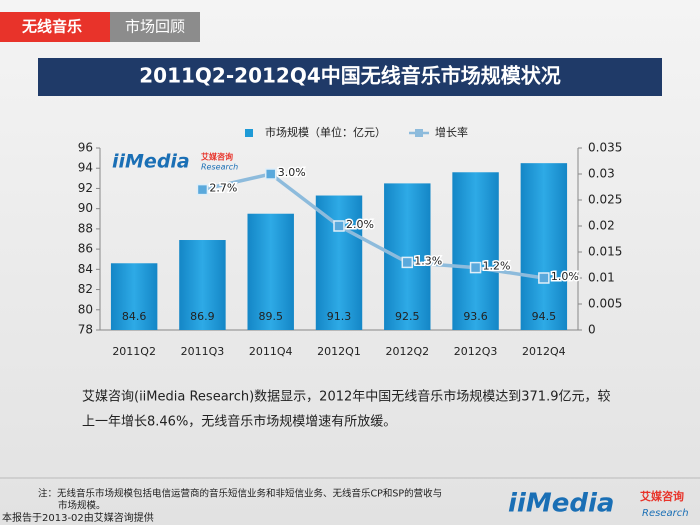 The image size is (700, 525). What do you see at coordinates (601, 174) in the screenshot?
I see `y2-tick-label: 0.03` at bounding box center [601, 174].